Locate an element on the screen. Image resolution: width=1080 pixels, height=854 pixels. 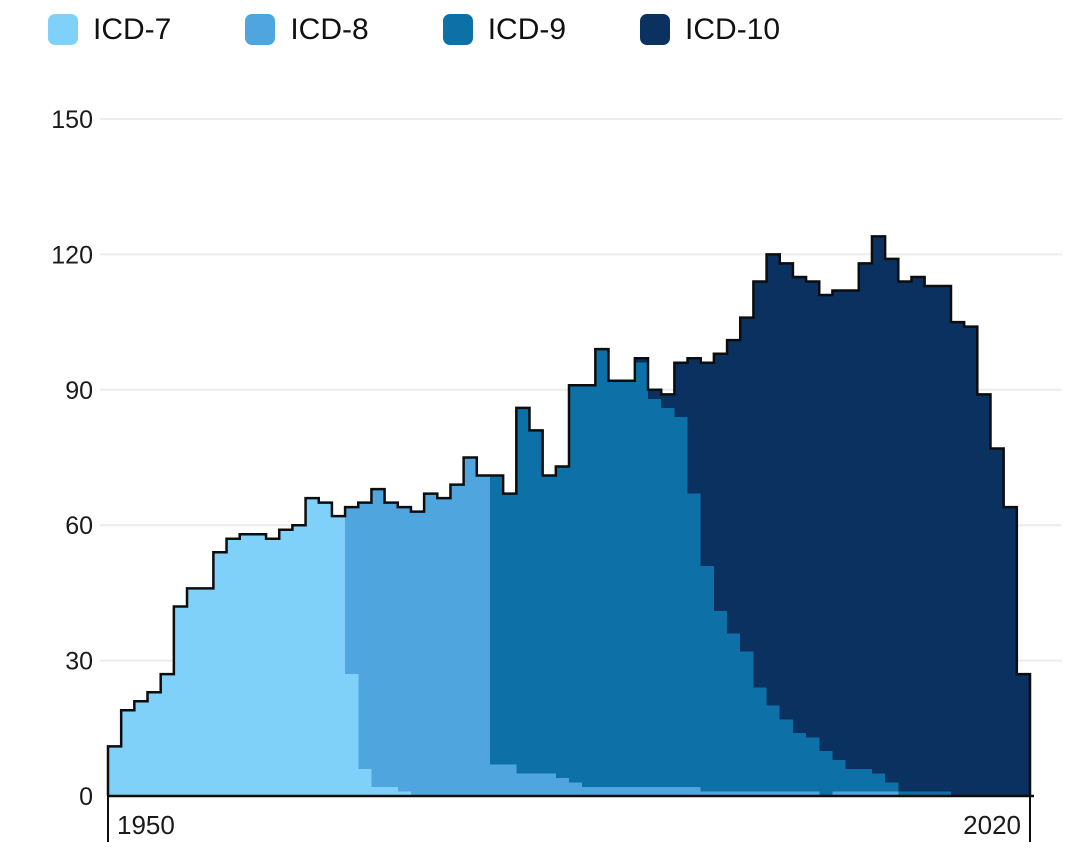
x-tick-label-1950: 1950 is located at coordinates (146, 825).